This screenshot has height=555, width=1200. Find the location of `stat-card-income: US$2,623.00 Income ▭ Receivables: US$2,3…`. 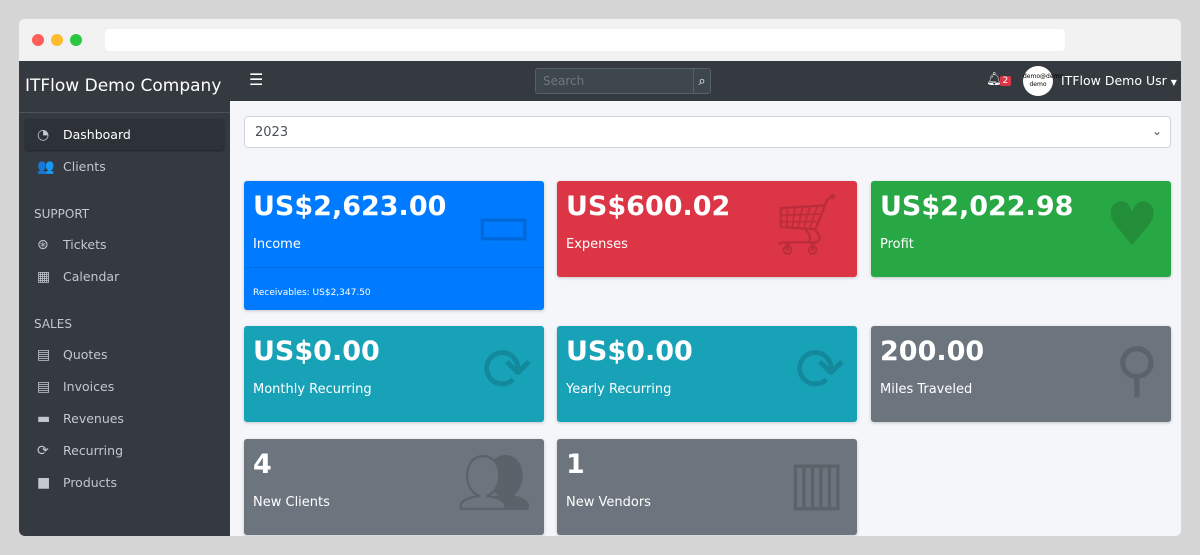

stat-card-income: US$2,623.00 Income ▭ Receivables: US$2,3… is located at coordinates (394, 245).